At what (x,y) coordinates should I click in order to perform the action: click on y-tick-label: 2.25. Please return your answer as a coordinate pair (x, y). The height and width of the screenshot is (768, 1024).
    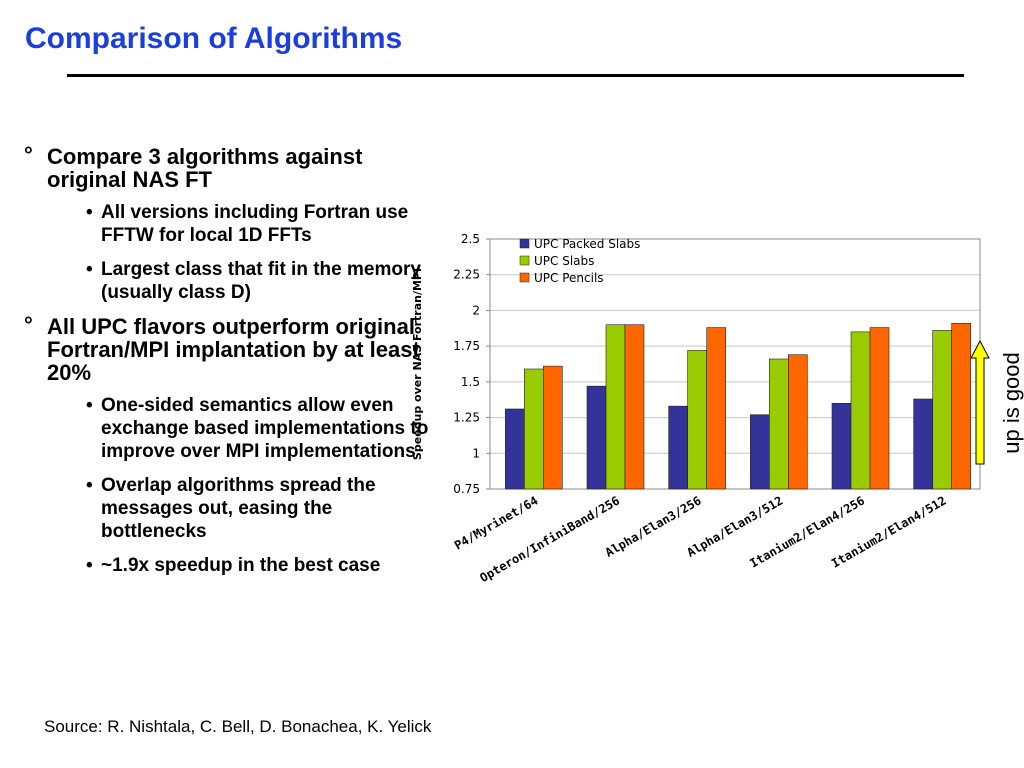
    Looking at the image, I should click on (466, 275).